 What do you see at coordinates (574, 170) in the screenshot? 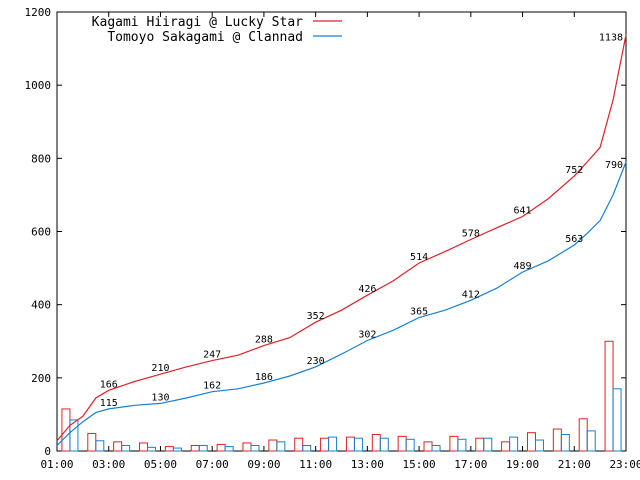
I see `data-label: 752` at bounding box center [574, 170].